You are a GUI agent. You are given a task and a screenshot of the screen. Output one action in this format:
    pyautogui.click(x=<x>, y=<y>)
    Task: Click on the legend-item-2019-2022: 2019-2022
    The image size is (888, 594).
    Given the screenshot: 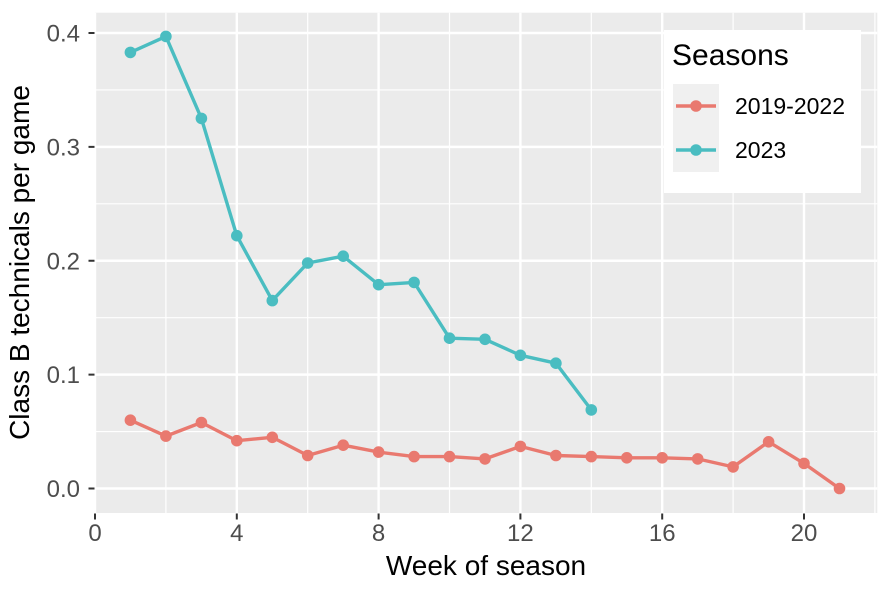 What is the action you would take?
    pyautogui.click(x=767, y=106)
    